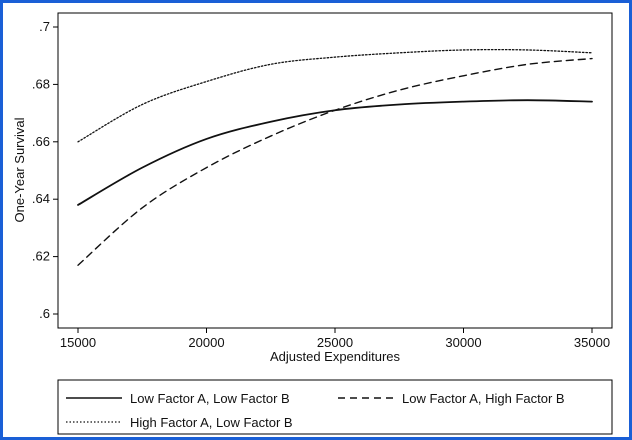  What do you see at coordinates (335, 356) in the screenshot?
I see `x-axis-title: Adjusted Expenditures` at bounding box center [335, 356].